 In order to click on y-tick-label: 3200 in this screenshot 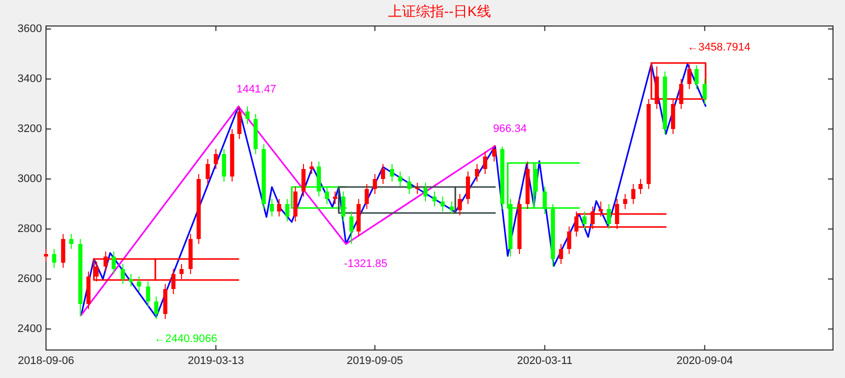, I will do `click(30, 128)`.